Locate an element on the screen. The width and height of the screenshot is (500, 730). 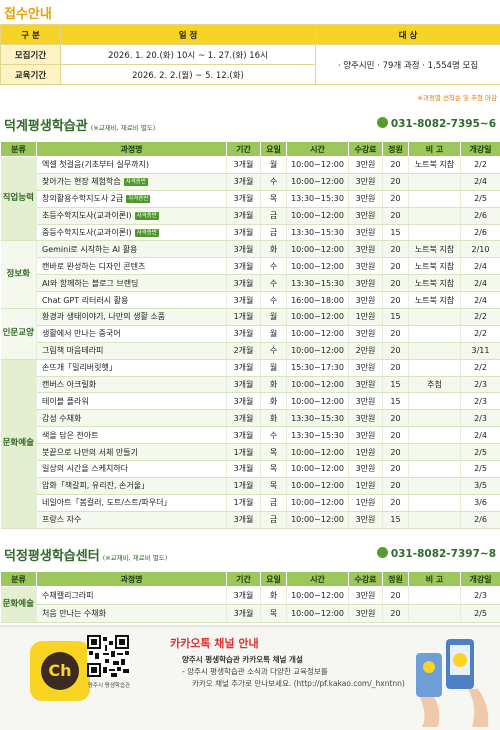
course-cell: 색을 담은 천아트 is located at coordinates (131, 435).